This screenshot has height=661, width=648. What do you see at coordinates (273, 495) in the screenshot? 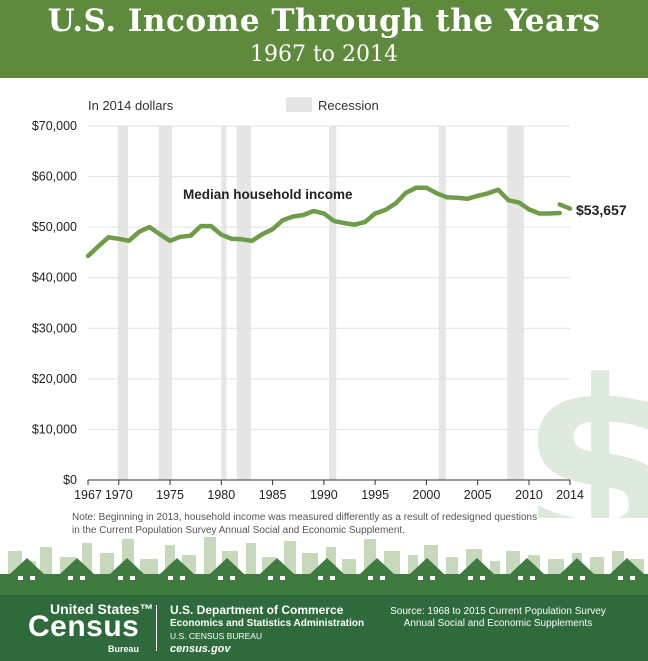
I see `x-tick-label: 1985` at bounding box center [273, 495].